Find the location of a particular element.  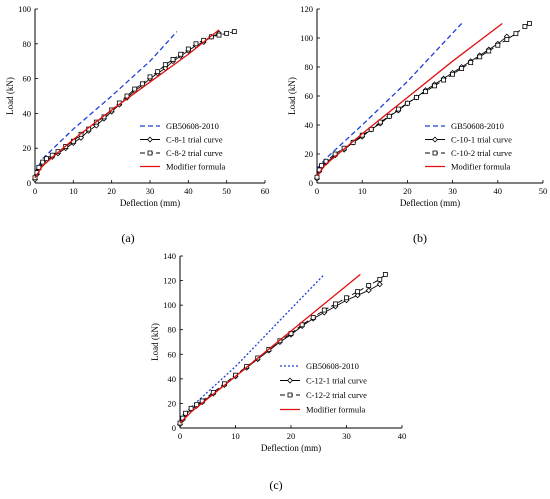

panel-label: (a) is located at coordinates (127, 238).